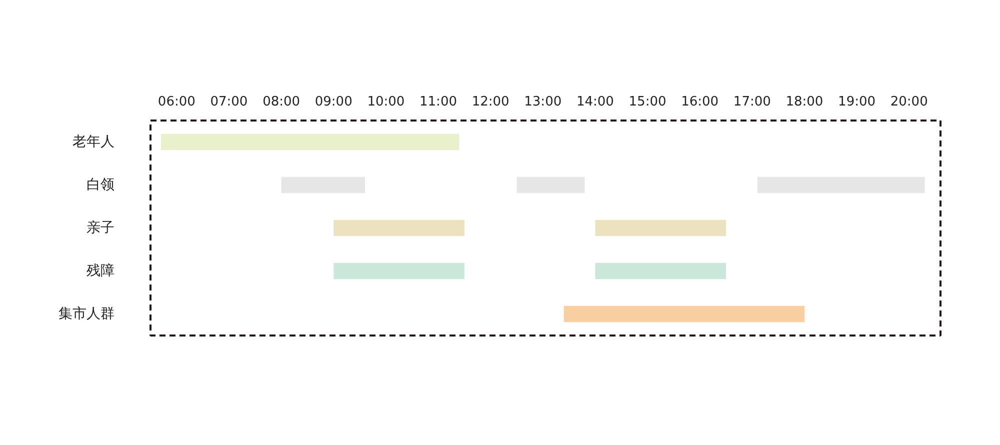 Image resolution: width=1000 pixels, height=445 pixels. What do you see at coordinates (438, 102) in the screenshot?
I see `x-tick-label: 11:00` at bounding box center [438, 102].